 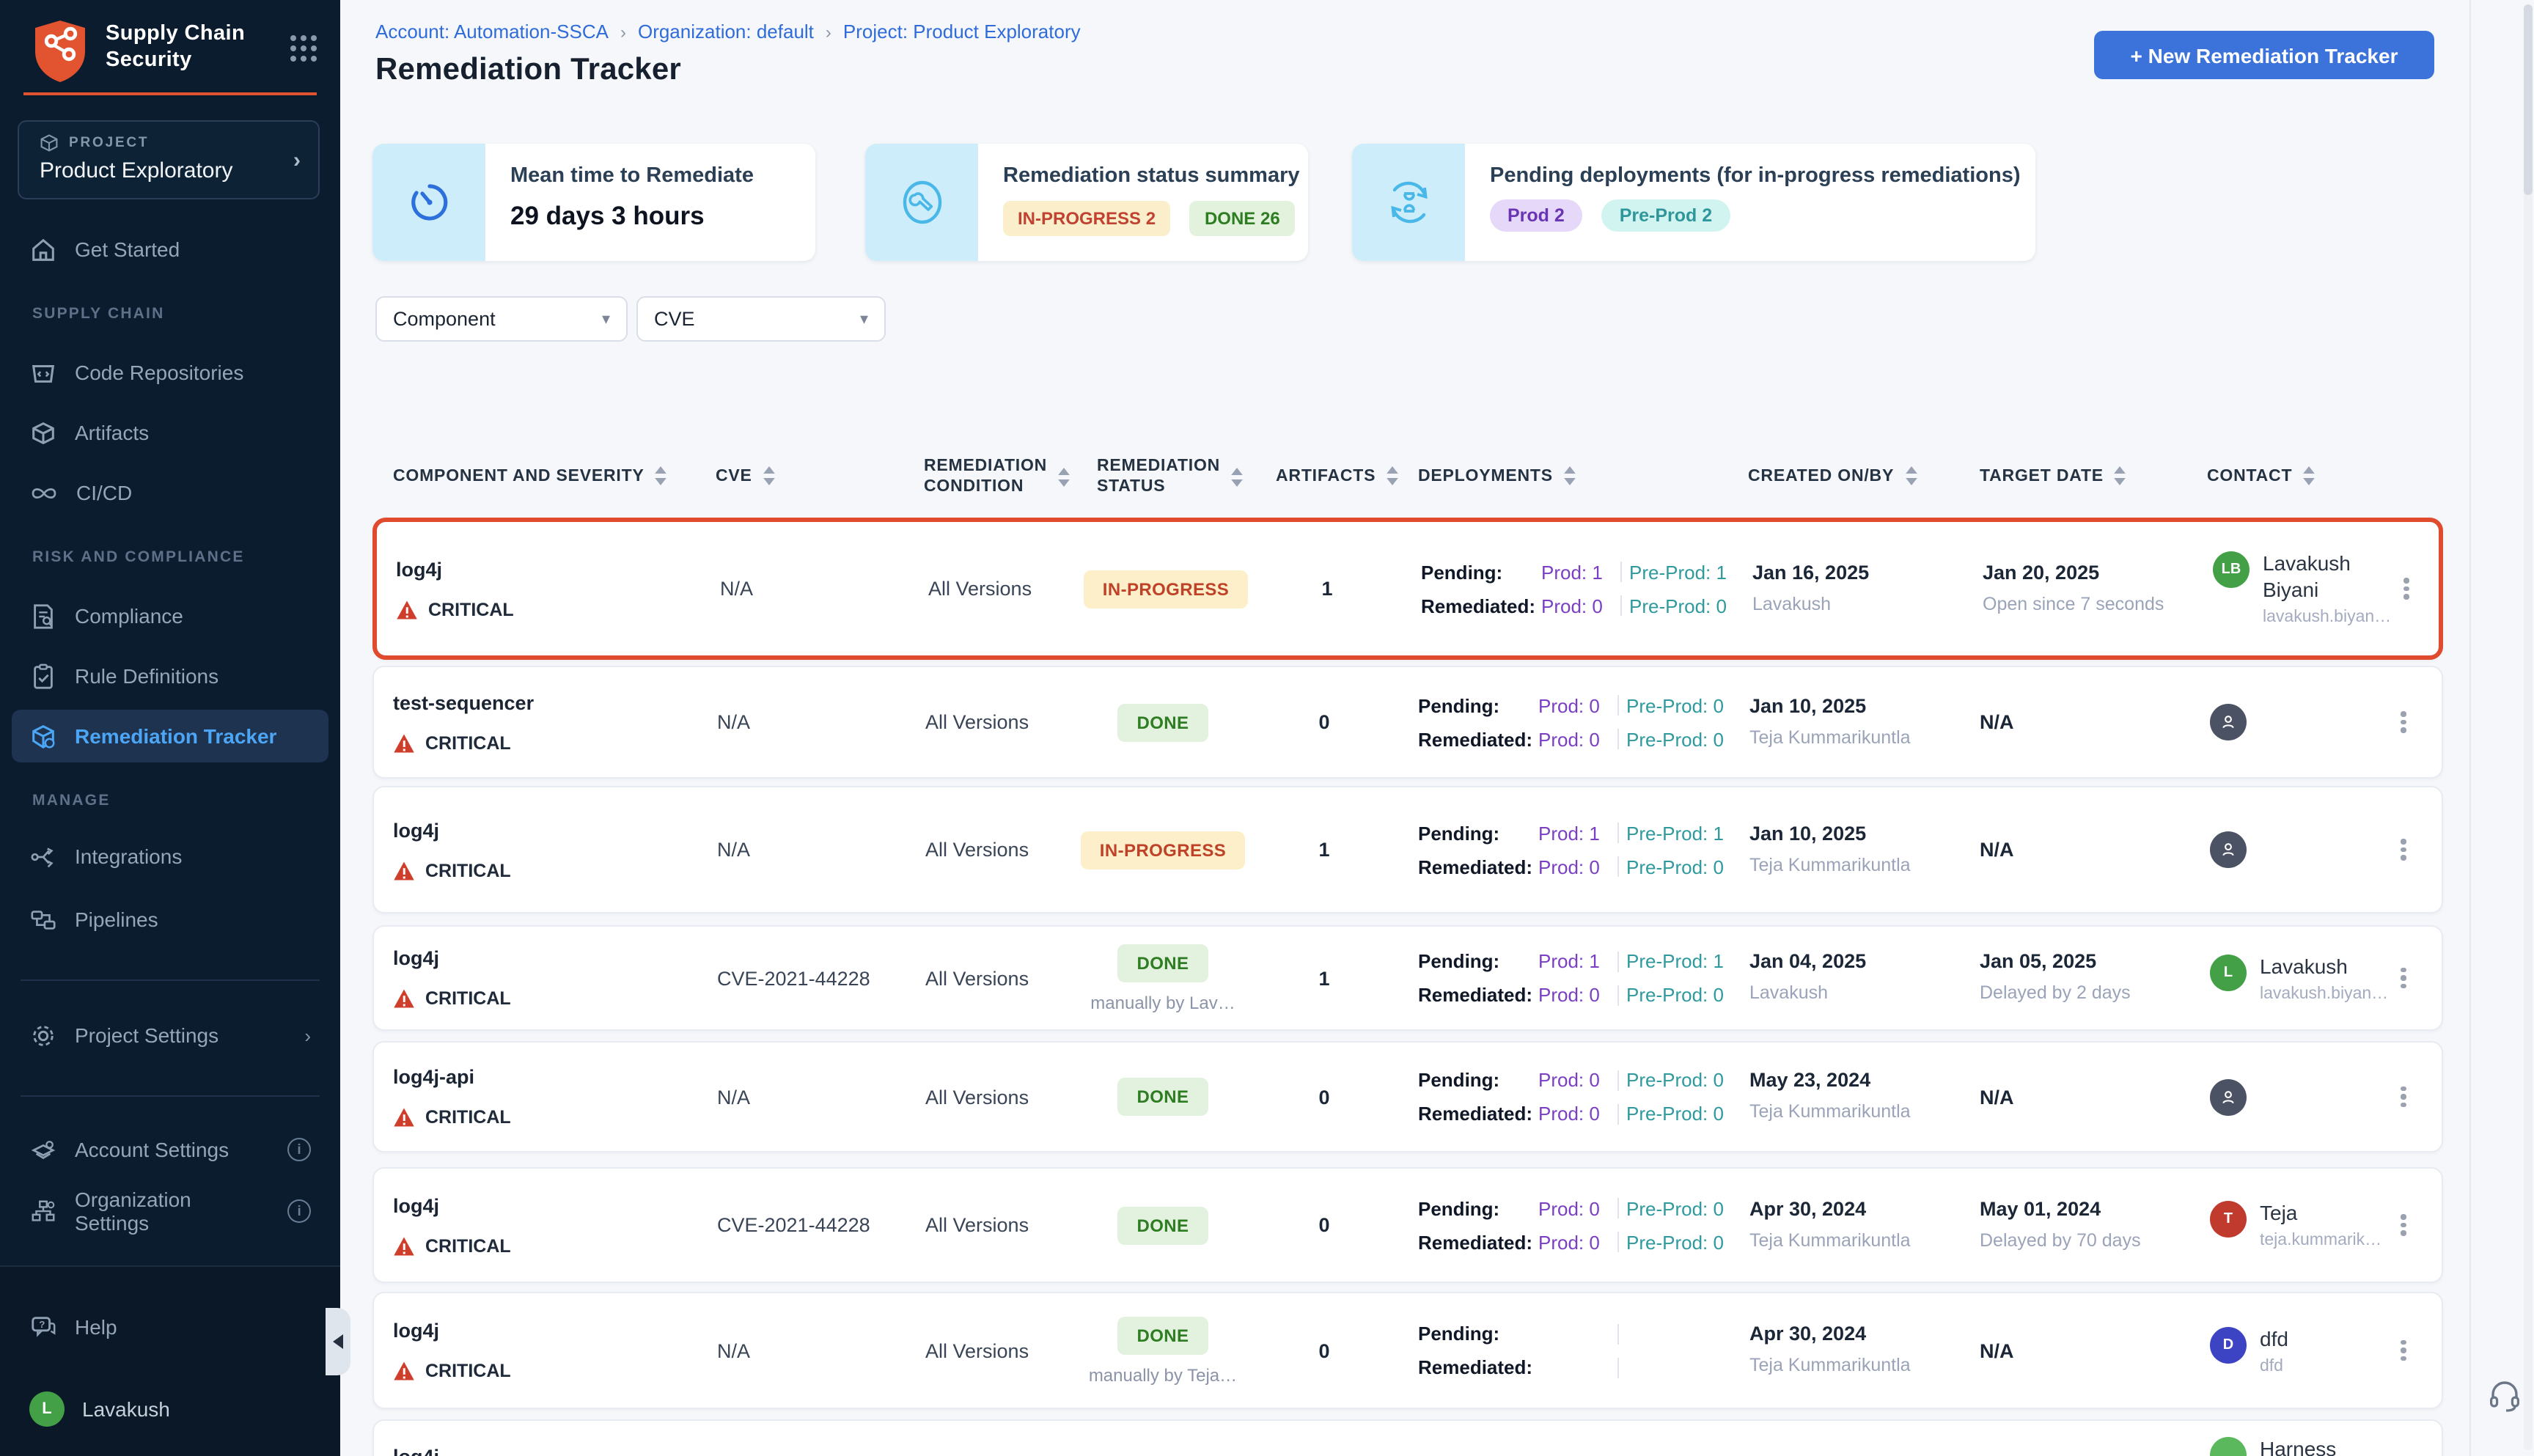 What do you see at coordinates (2264, 55) in the screenshot?
I see `new-remediation-tracker-button: + New Remediation Tracker` at bounding box center [2264, 55].